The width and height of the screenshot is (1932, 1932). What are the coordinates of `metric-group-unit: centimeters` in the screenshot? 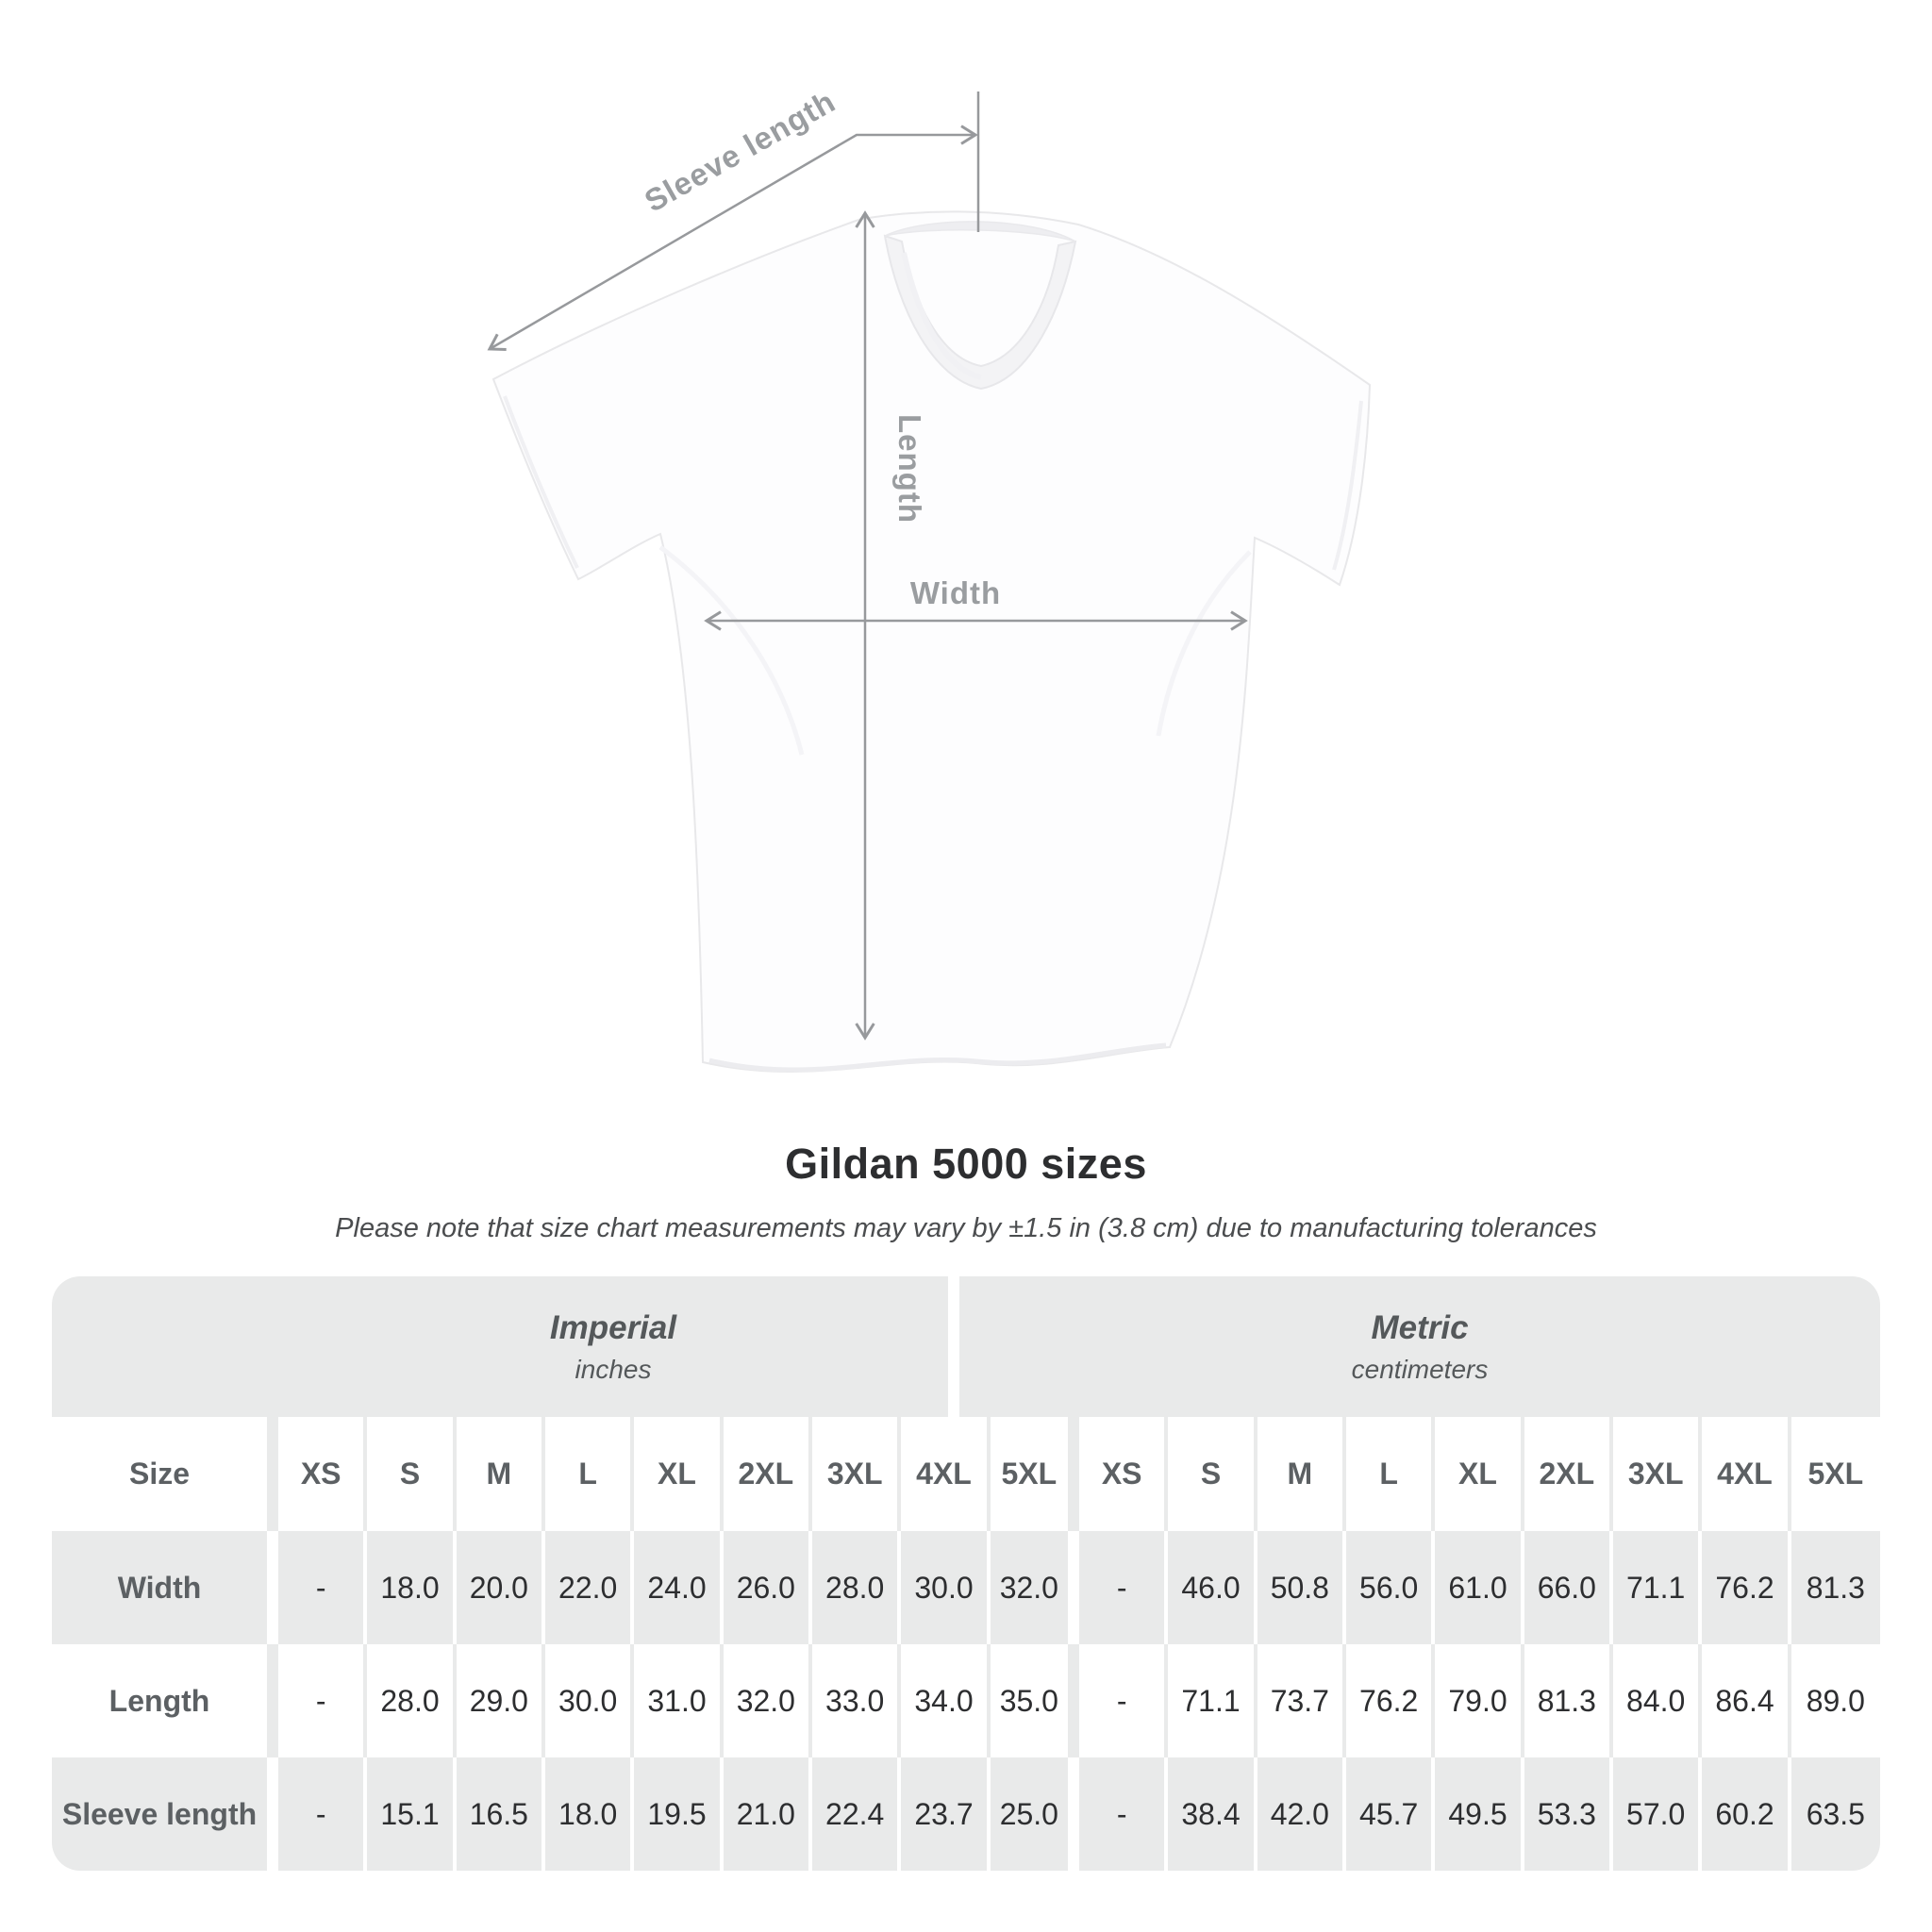 It's located at (1420, 1369).